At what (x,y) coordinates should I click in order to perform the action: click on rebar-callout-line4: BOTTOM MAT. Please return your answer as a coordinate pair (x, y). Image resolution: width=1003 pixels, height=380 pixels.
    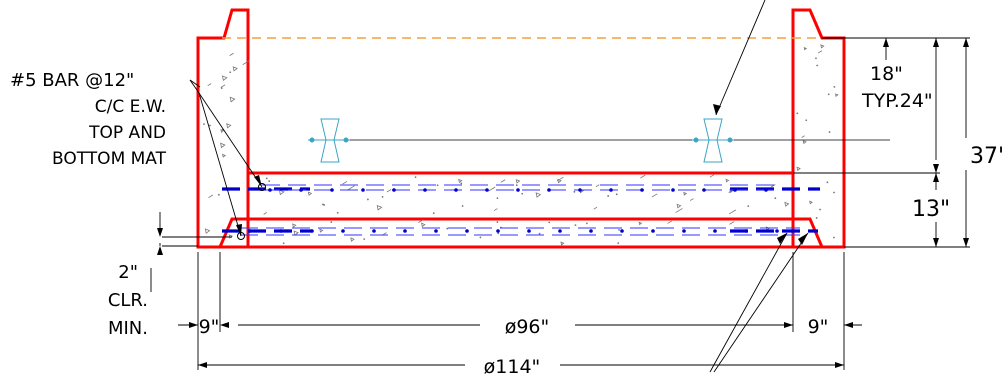
    Looking at the image, I should click on (109, 159).